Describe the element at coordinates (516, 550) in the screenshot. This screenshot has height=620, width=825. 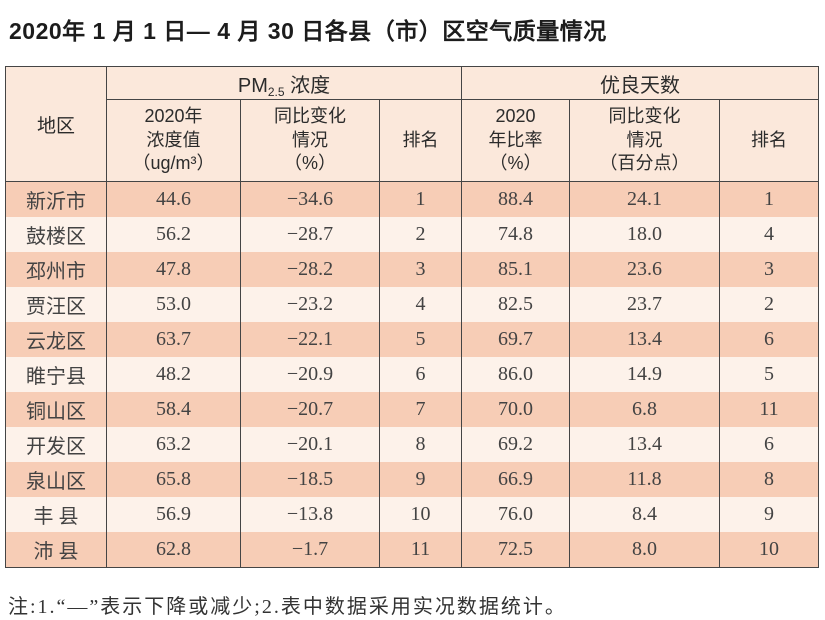
I see `good-ratio-cell: 72.5` at that location.